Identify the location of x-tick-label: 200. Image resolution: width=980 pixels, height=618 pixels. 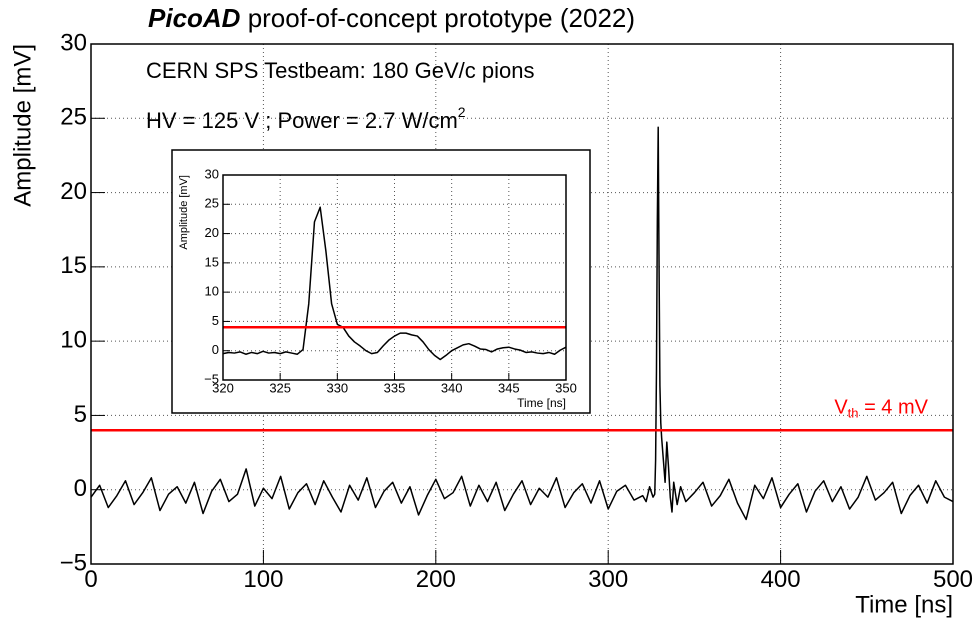
(436, 579).